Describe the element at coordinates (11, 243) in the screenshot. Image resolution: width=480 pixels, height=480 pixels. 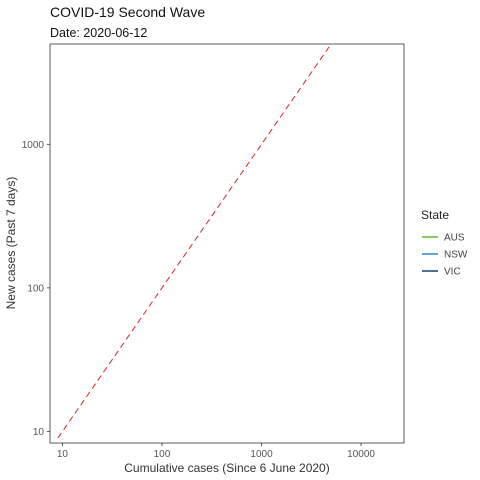
I see `y-axis-title: New cases (Past 7 days)` at that location.